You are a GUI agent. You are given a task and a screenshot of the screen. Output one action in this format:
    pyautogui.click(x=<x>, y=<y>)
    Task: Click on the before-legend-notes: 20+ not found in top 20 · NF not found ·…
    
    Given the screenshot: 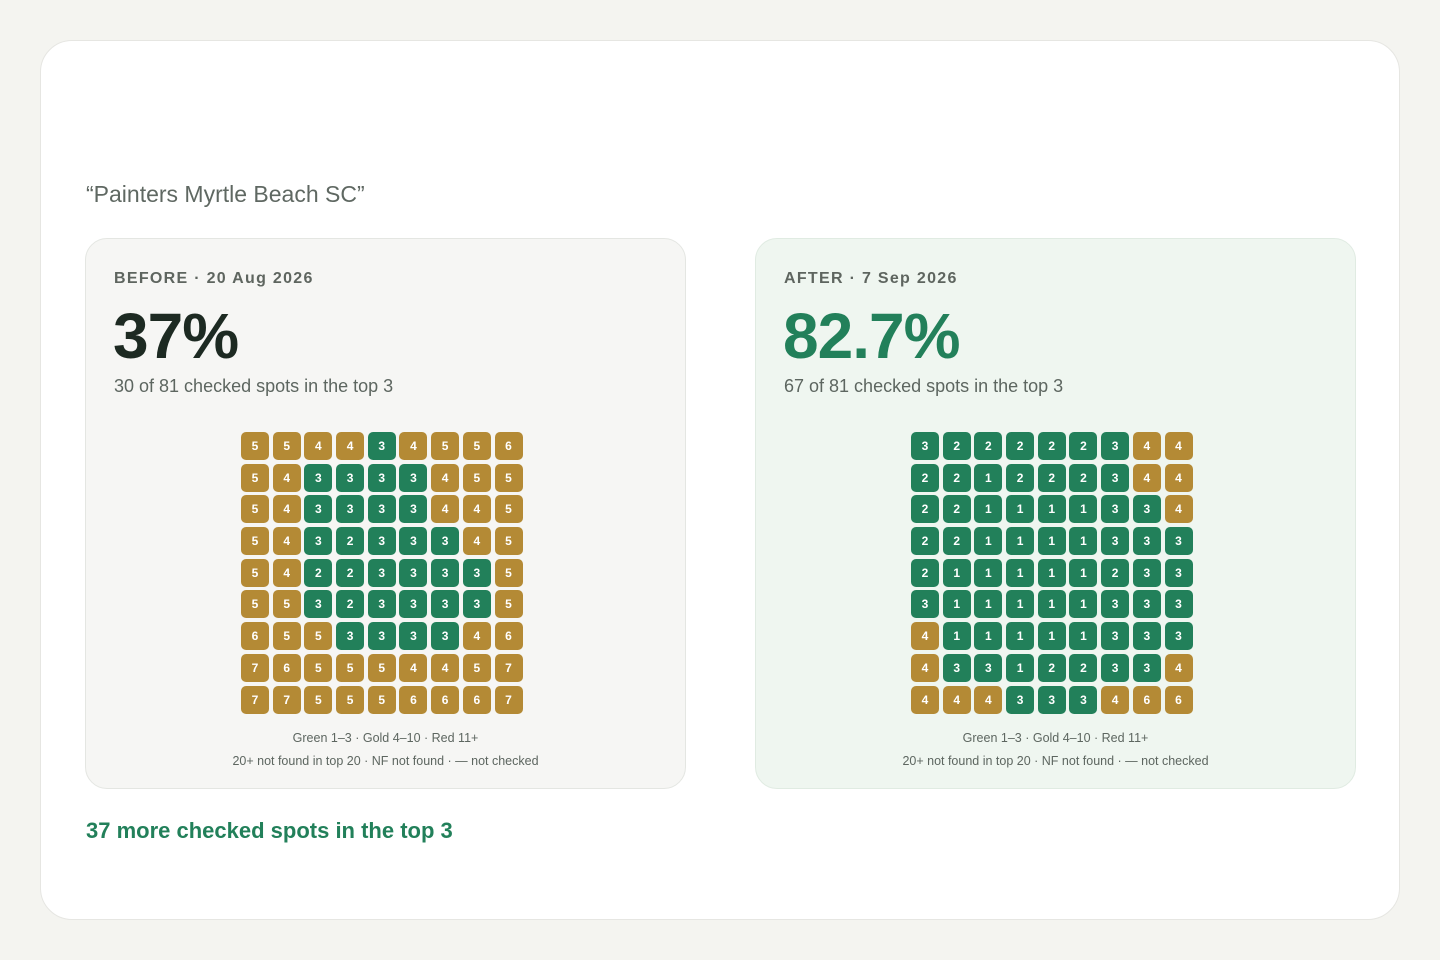 What is the action you would take?
    pyautogui.click(x=385, y=761)
    